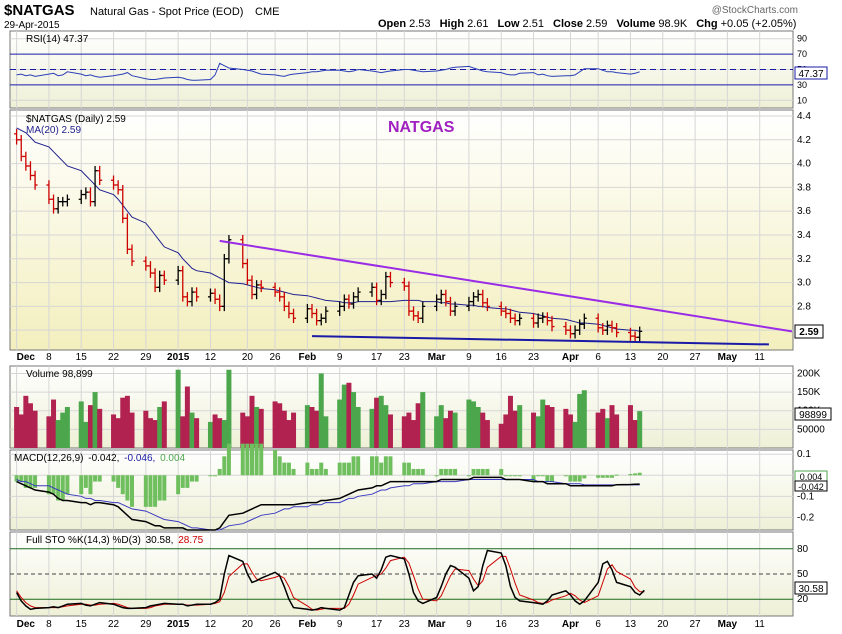 Image resolution: width=842 pixels, height=634 pixels. Describe the element at coordinates (802, 39) in the screenshot. I see `rsi-tick-label: 90` at that location.